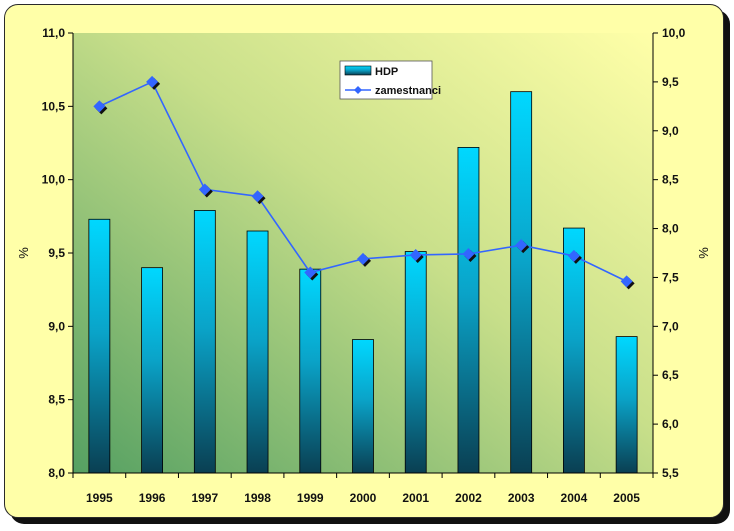  What do you see at coordinates (670, 131) in the screenshot?
I see `right-tick-label: 9,0` at bounding box center [670, 131].